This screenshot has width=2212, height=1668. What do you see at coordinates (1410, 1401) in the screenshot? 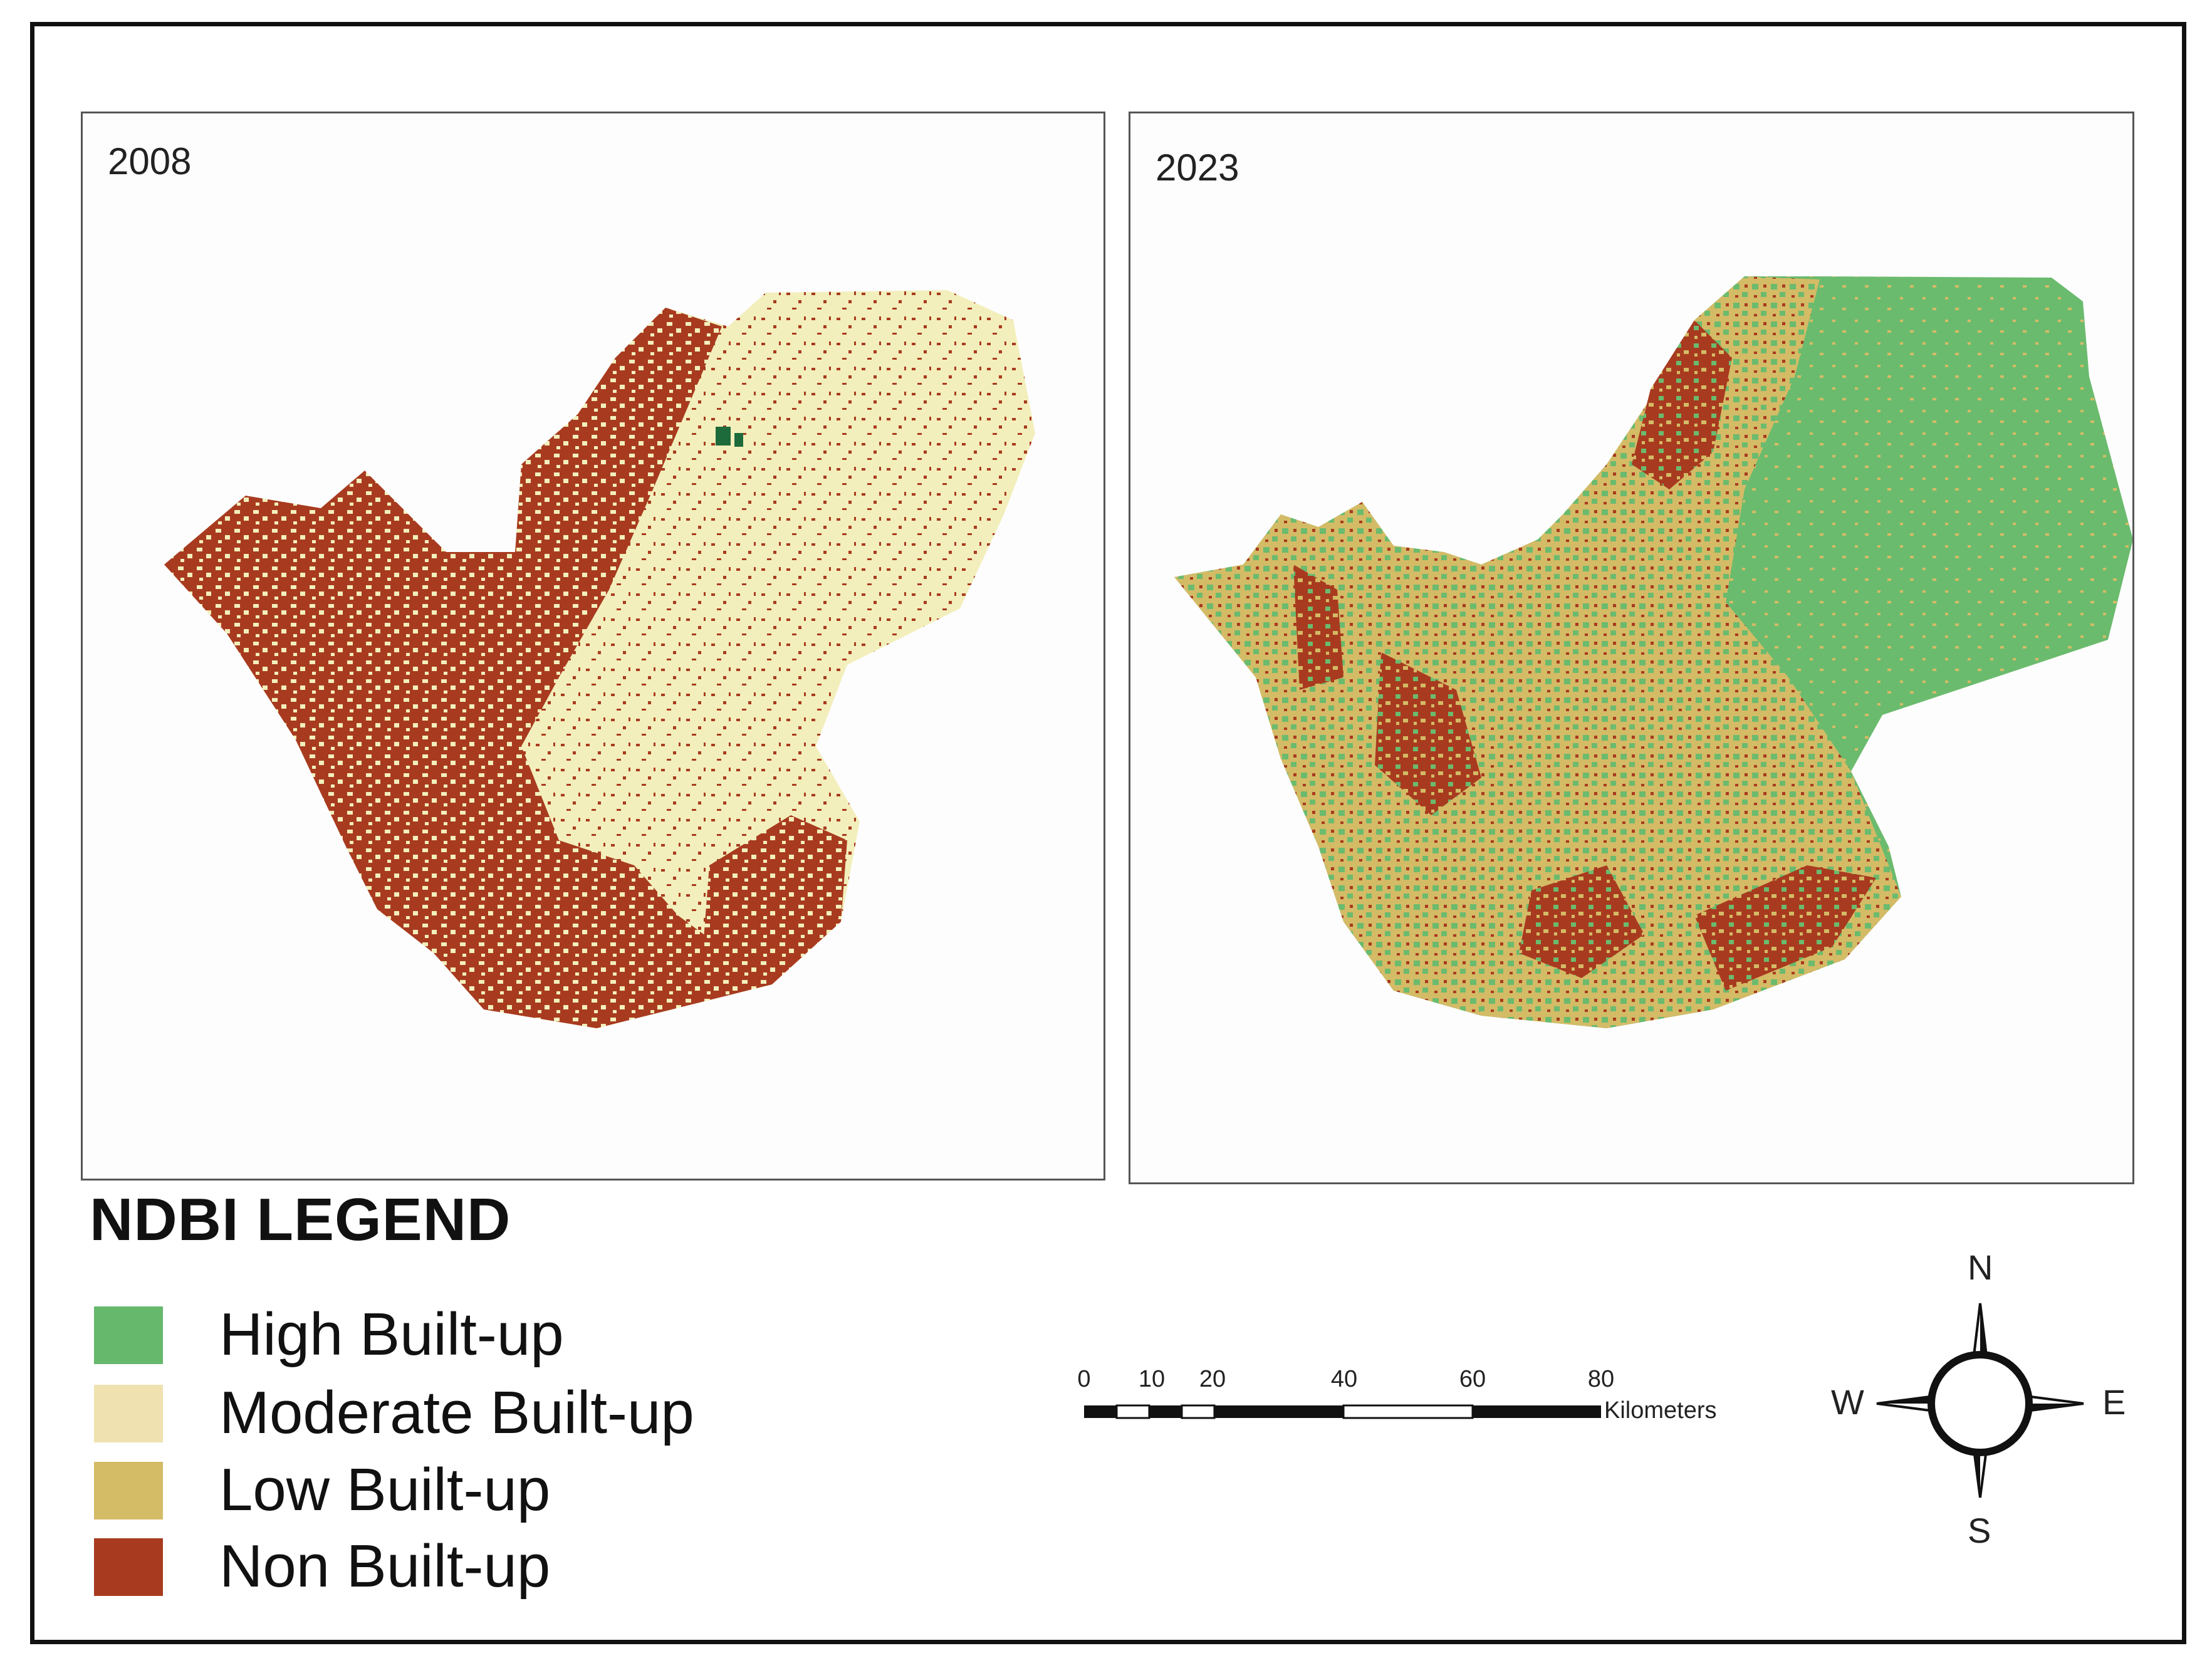
I see `scale-bar: 0 10 20 40 60 80 Kilometers` at bounding box center [1410, 1401].